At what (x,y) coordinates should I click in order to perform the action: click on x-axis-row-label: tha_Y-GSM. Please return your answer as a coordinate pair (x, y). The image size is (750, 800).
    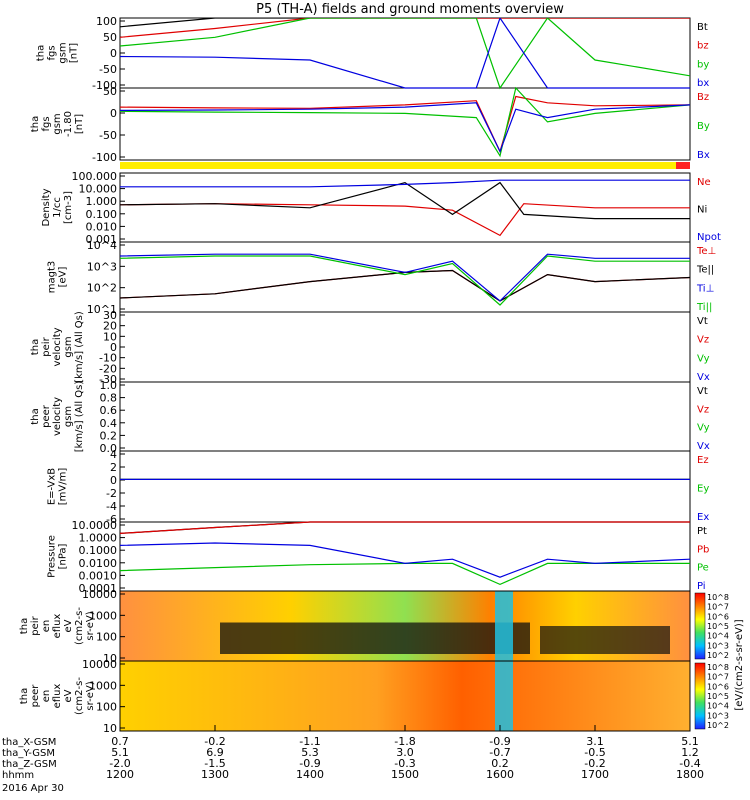
    Looking at the image, I should click on (28, 753).